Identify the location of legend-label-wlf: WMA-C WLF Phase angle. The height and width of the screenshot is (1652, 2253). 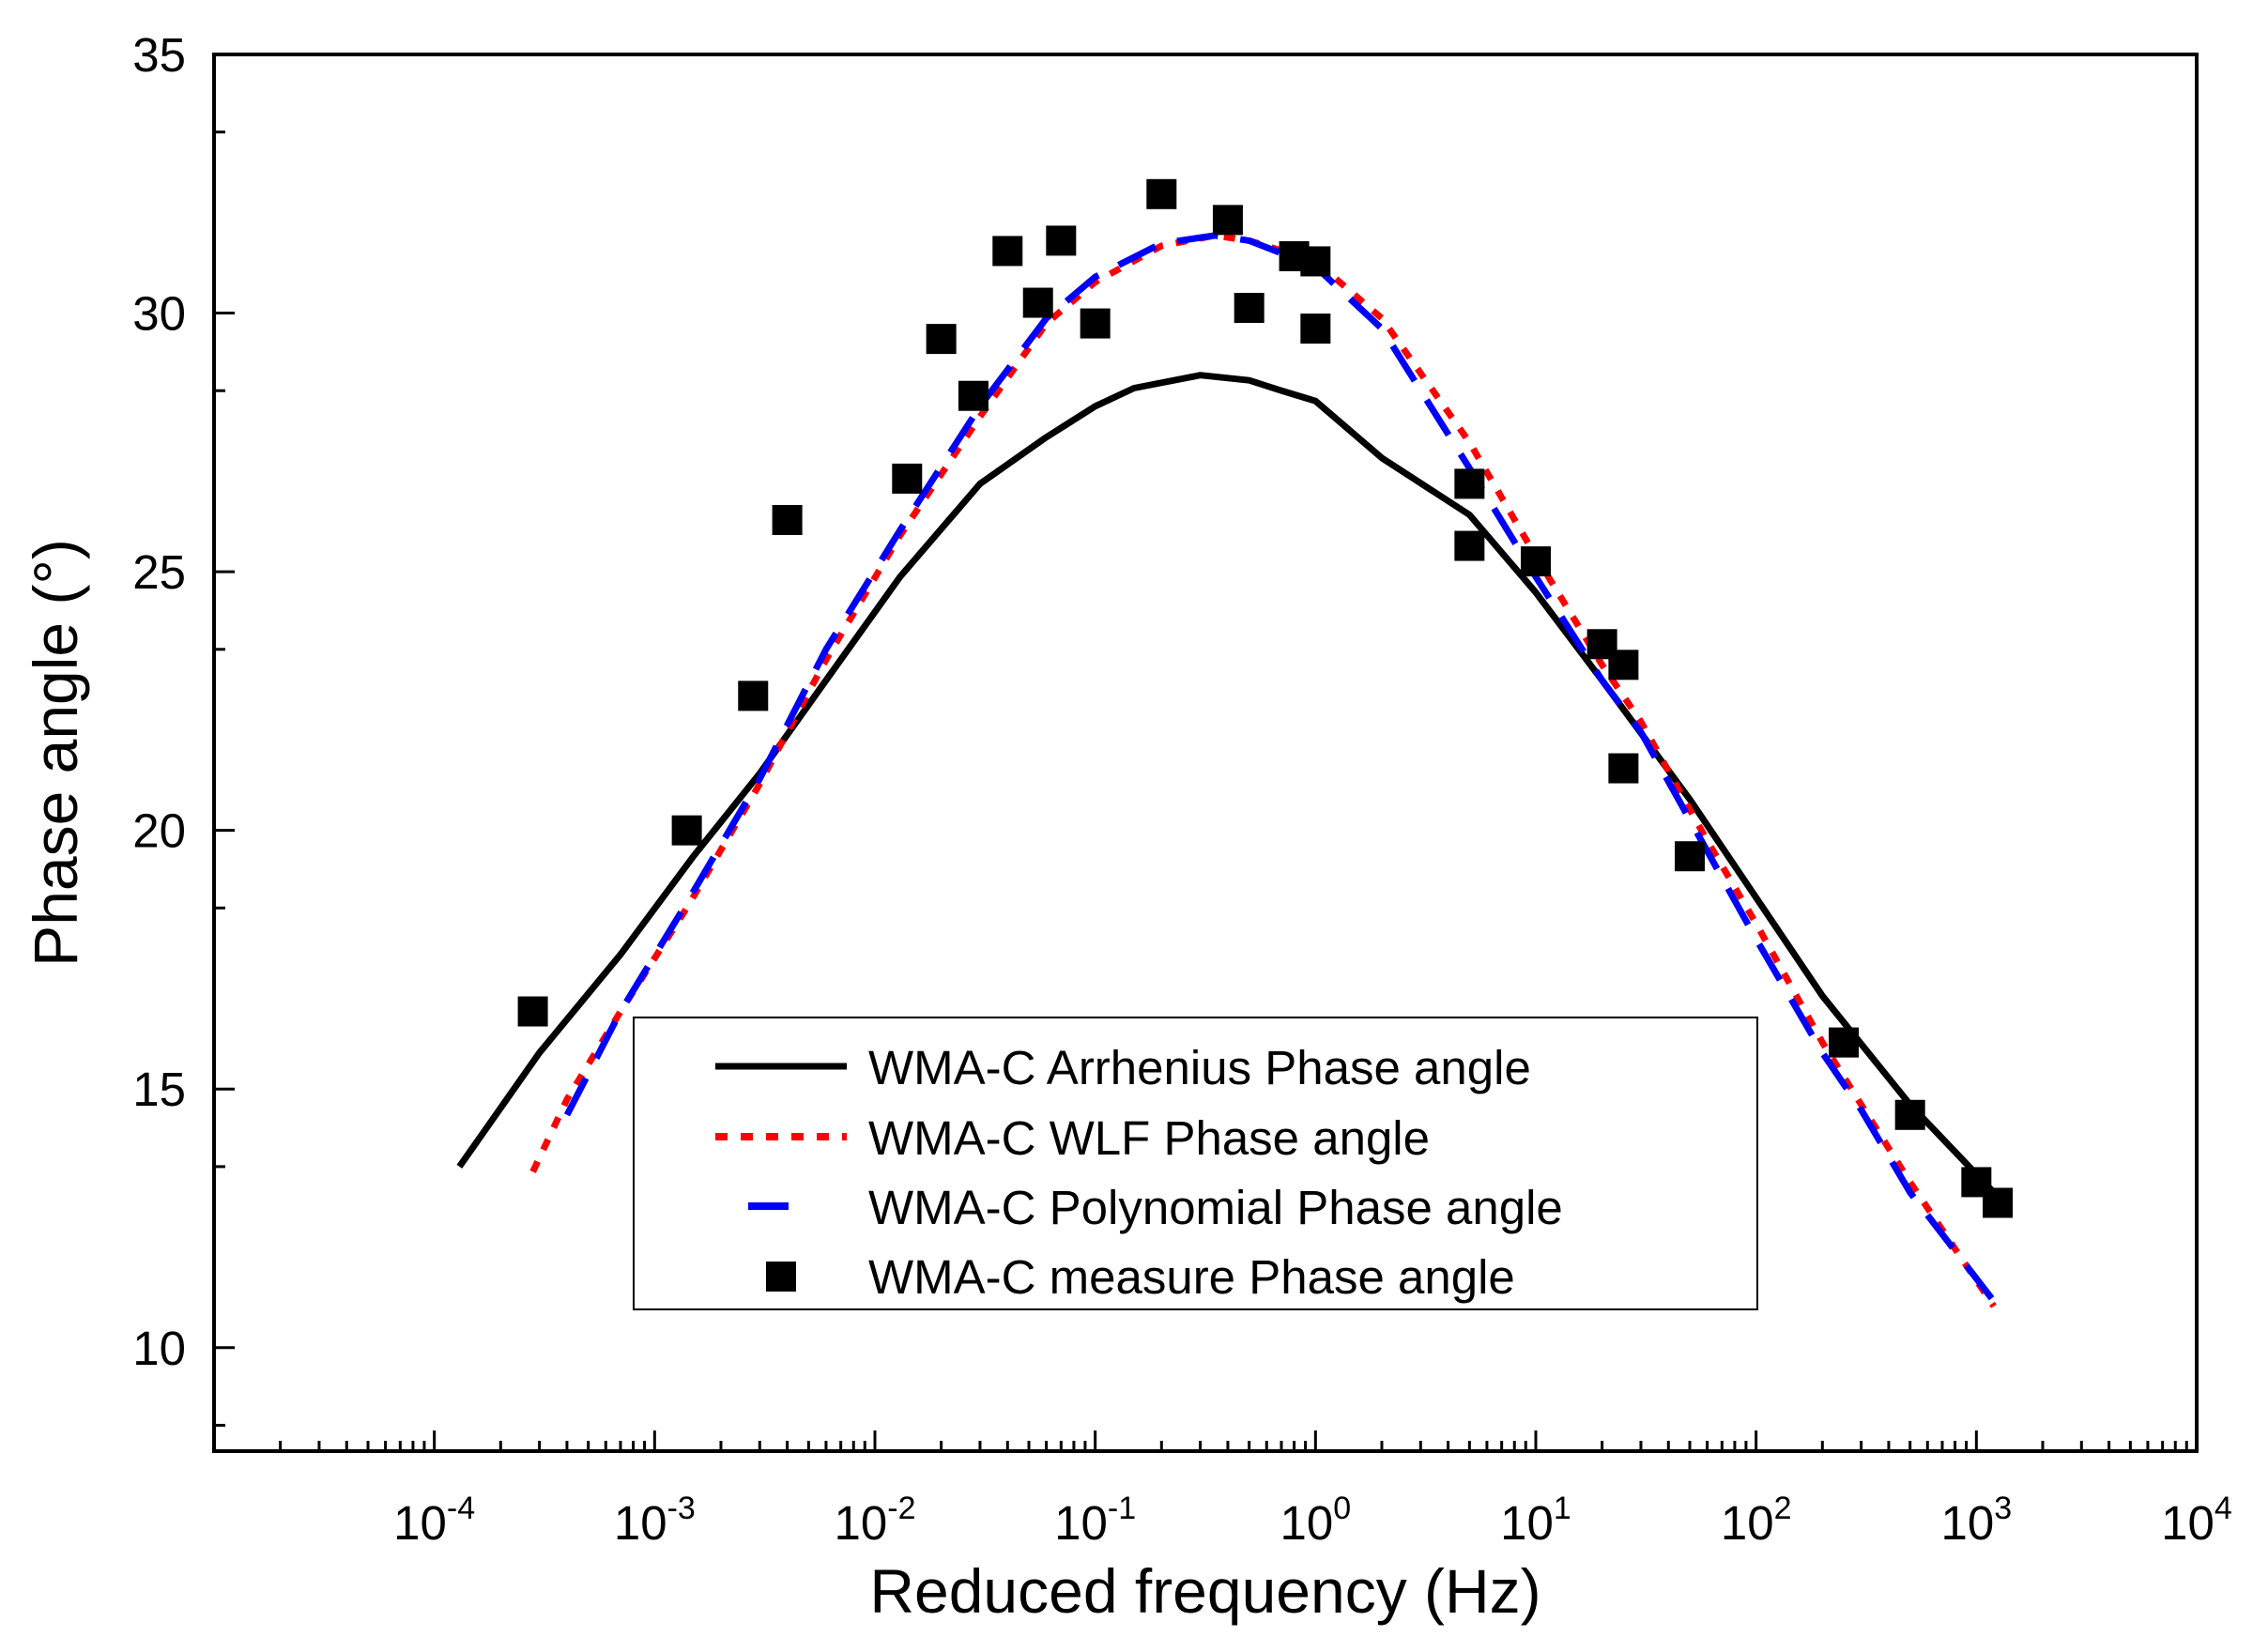
(1149, 1138).